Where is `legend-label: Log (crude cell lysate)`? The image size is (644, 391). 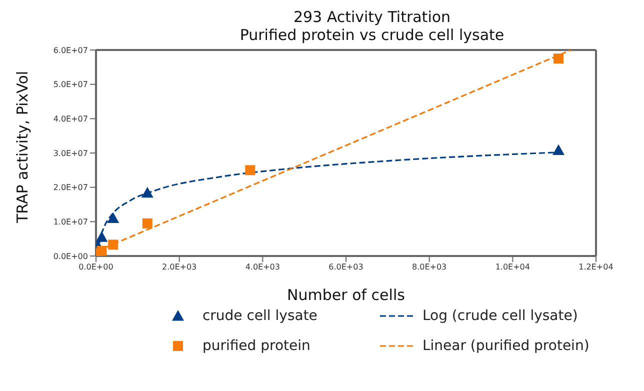
legend-label: Log (crude cell lysate) is located at coordinates (500, 316).